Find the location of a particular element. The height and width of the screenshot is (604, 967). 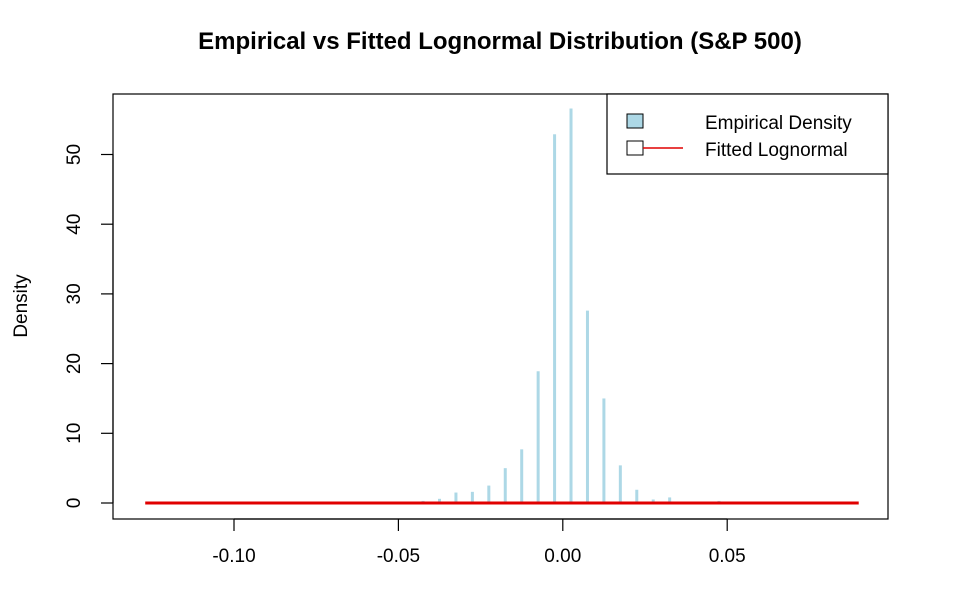

y-tick-label: 40 is located at coordinates (74, 224).